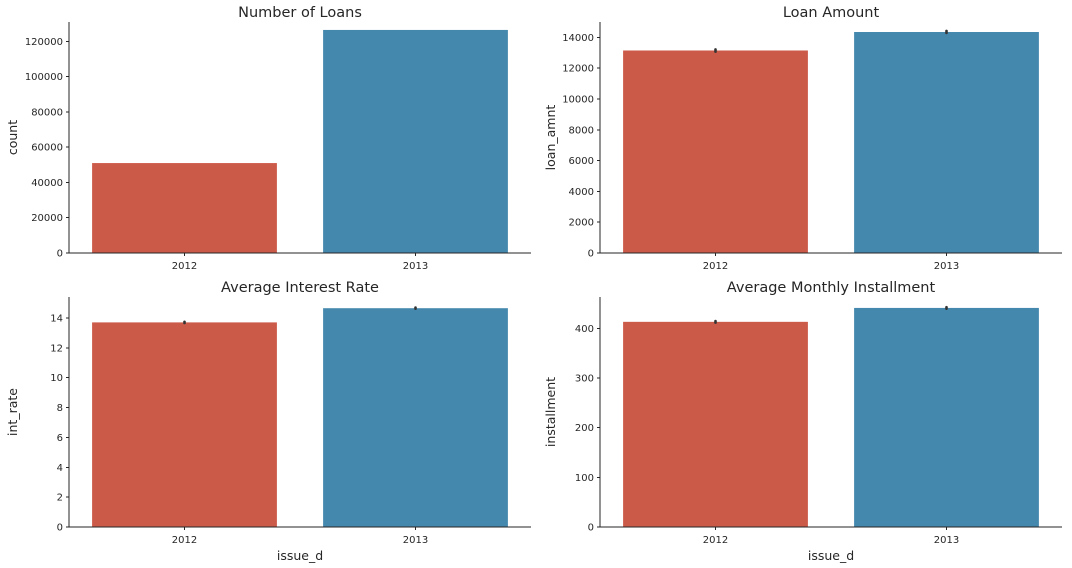 The height and width of the screenshot is (568, 1072). Describe the element at coordinates (578, 100) in the screenshot. I see `y-tick-label: 10000` at that location.